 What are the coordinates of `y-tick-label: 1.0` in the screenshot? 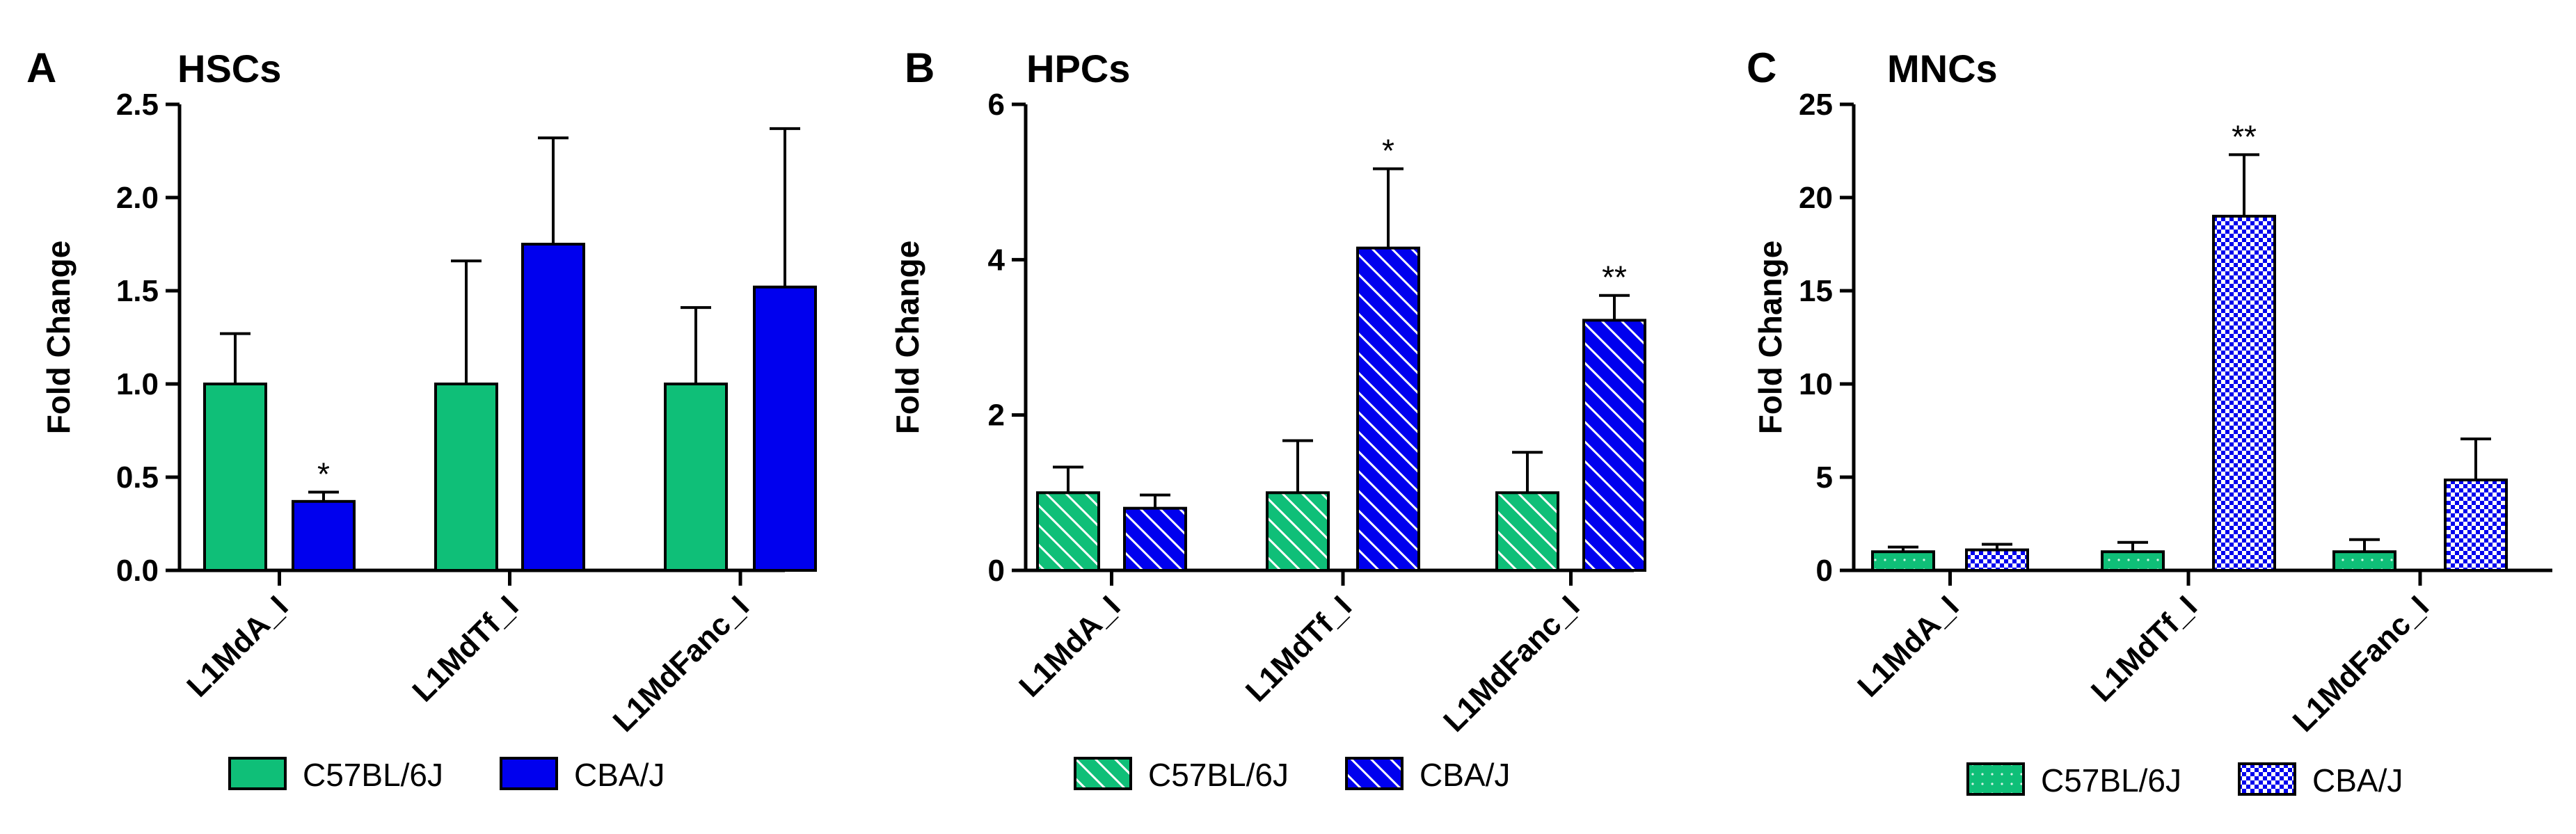 It's located at (137, 384).